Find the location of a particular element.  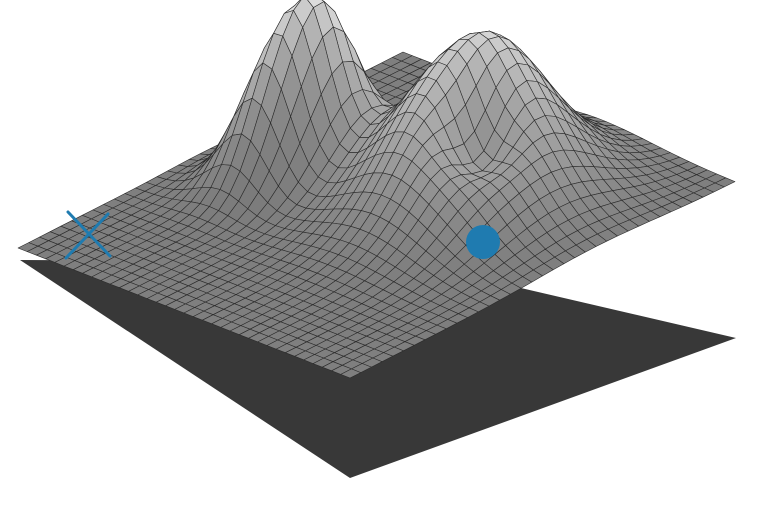

start-x-icon is located at coordinates (88, 235).